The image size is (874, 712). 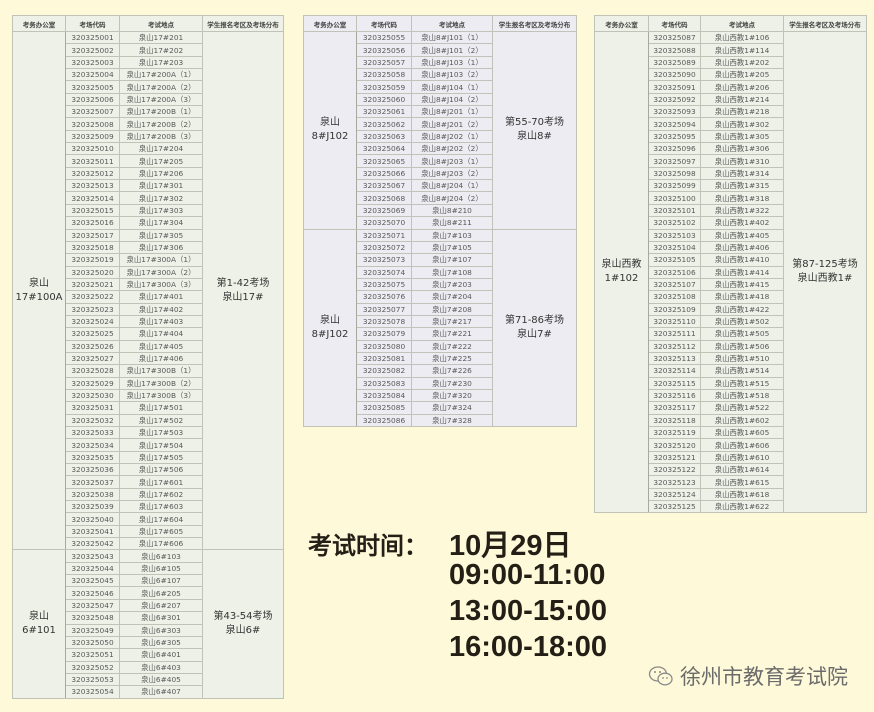 What do you see at coordinates (161, 272) in the screenshot?
I see `room-location: 泉山17#300A（2）` at bounding box center [161, 272].